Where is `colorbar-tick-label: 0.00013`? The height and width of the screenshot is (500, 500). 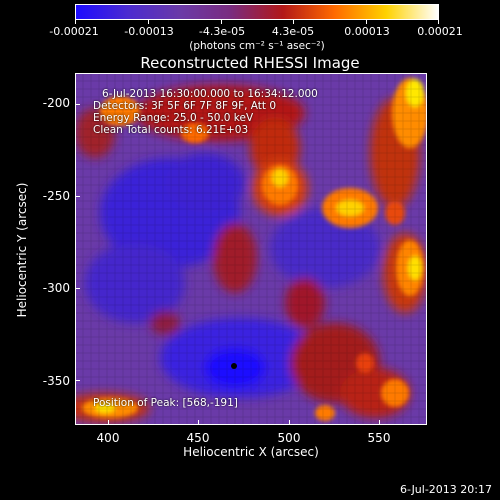 colorbar-tick-label: 0.00013 is located at coordinates (367, 31).